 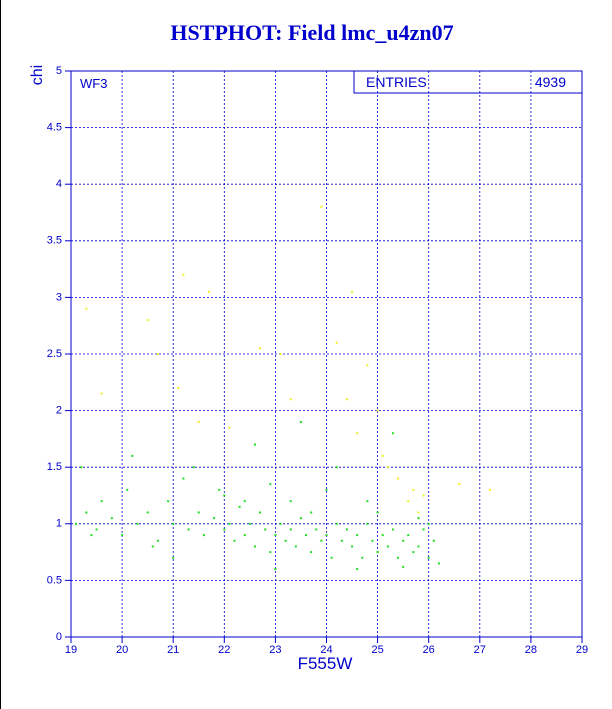 I want to click on x-tick-label: 23, so click(x=275, y=650).